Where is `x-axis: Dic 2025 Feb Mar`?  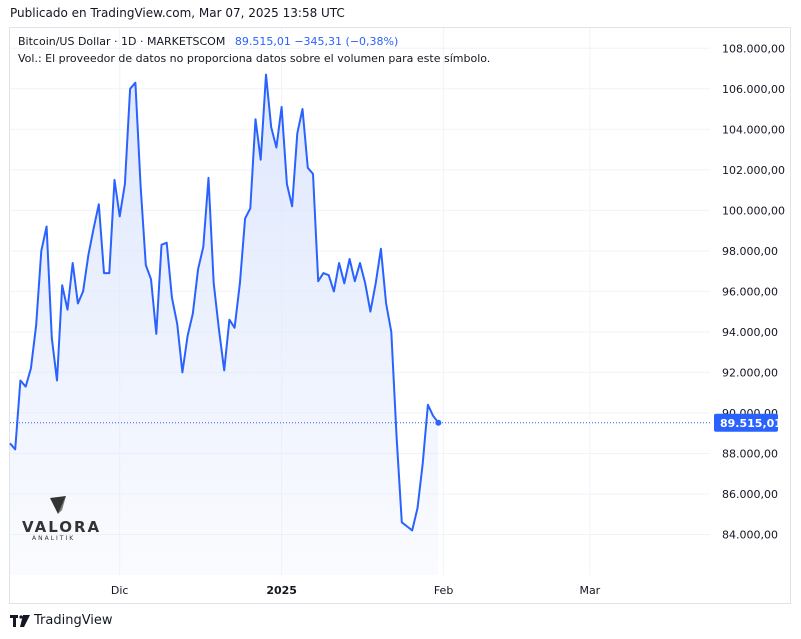 x-axis: Dic 2025 Feb Mar is located at coordinates (356, 590).